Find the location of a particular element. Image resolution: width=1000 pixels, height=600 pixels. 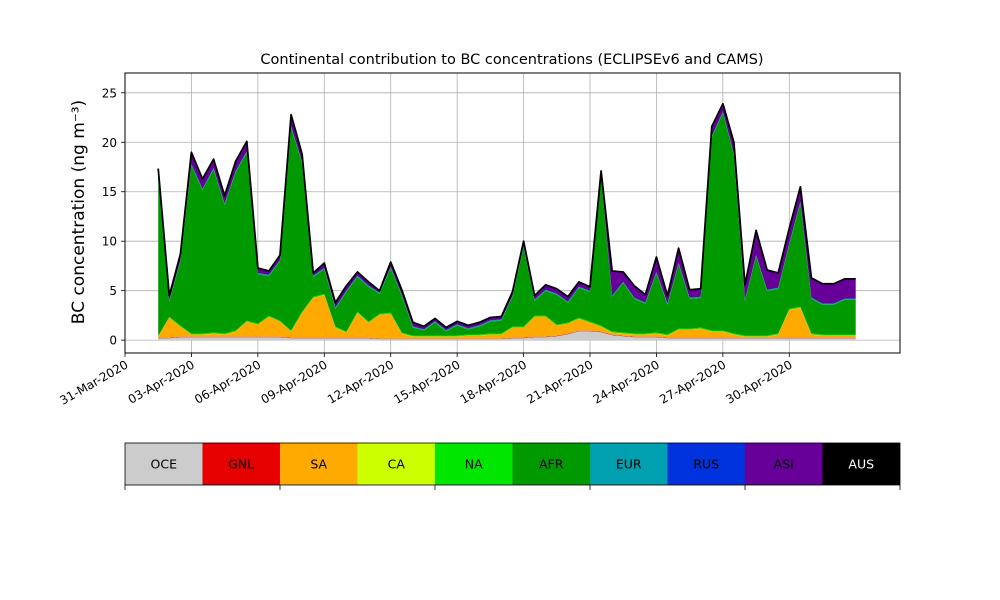

area-oce is located at coordinates (507, 336).